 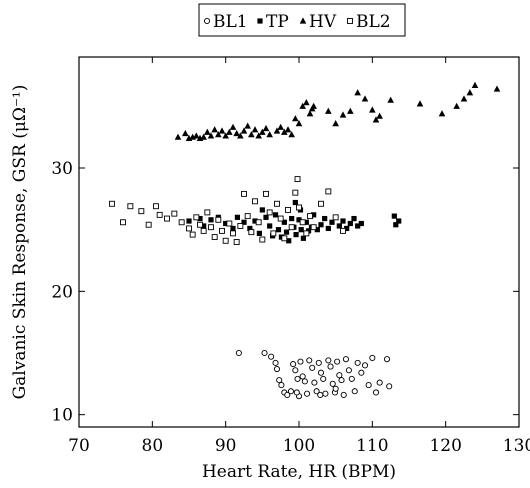 What do you see at coordinates (445, 446) in the screenshot?
I see `x-tick-label: 120` at bounding box center [445, 446].